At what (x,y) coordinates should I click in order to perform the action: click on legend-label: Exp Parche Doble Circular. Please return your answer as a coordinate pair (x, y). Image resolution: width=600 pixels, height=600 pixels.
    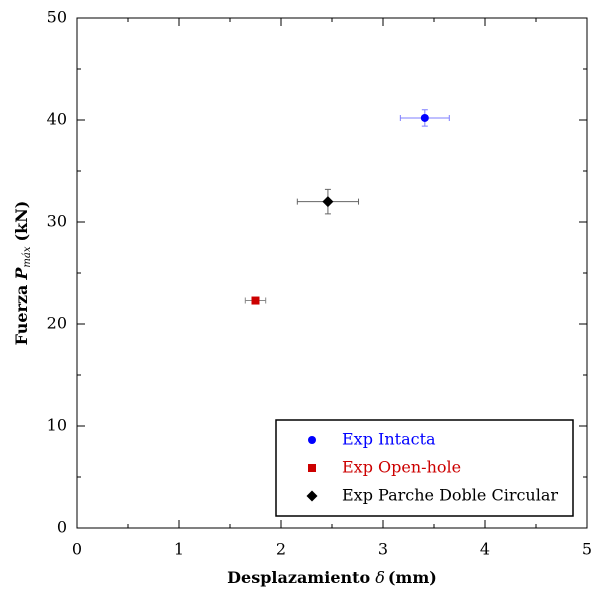
    Looking at the image, I should click on (450, 495).